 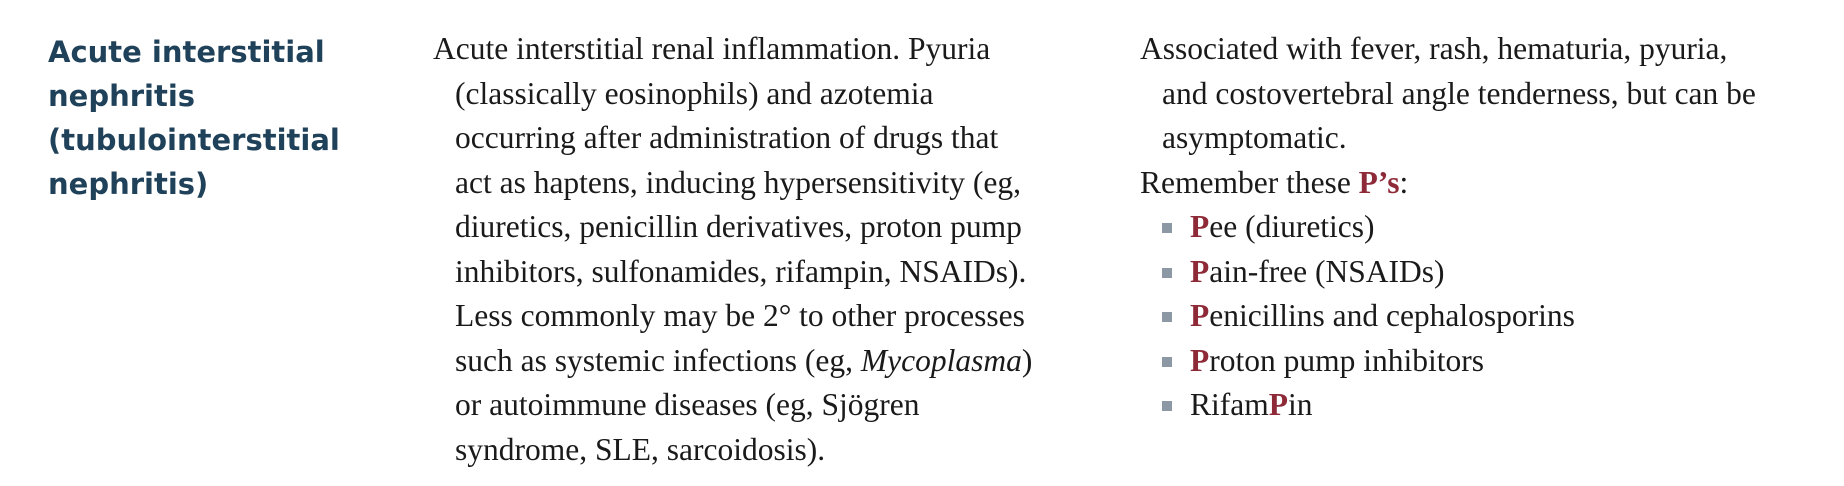 I want to click on notes-line: asymptomatic., so click(x=1254, y=137).